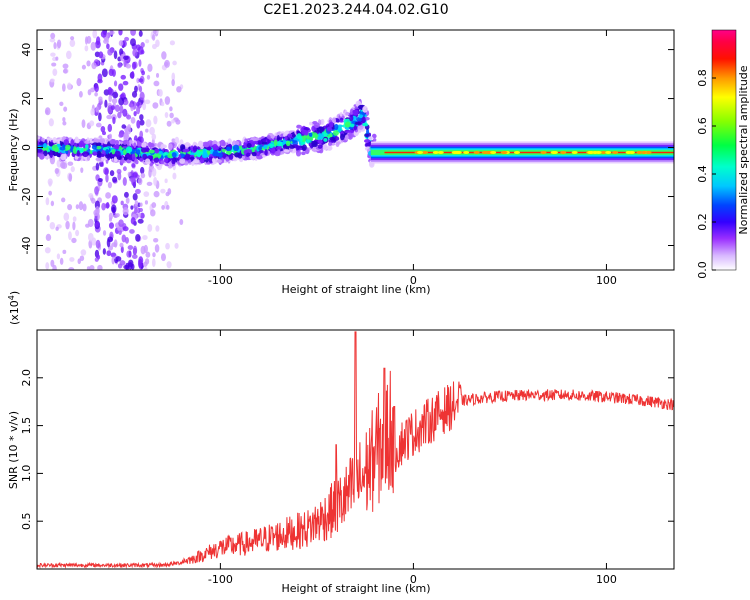  What do you see at coordinates (26, 99) in the screenshot?
I see `y-tick-label: 20` at bounding box center [26, 99].